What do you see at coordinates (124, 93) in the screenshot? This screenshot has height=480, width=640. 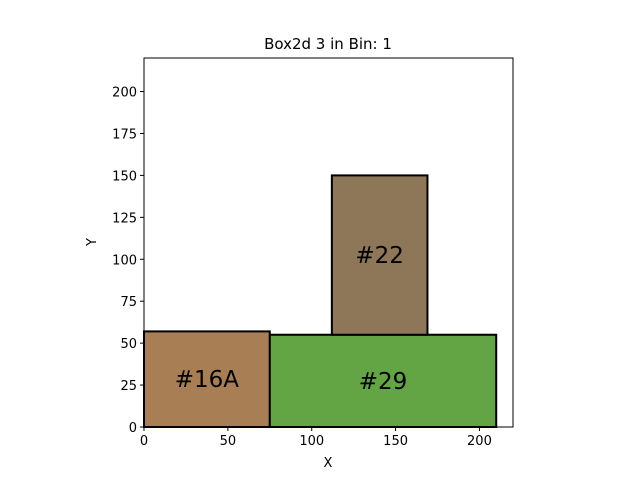 I see `y-tick-label: 200` at bounding box center [124, 93].